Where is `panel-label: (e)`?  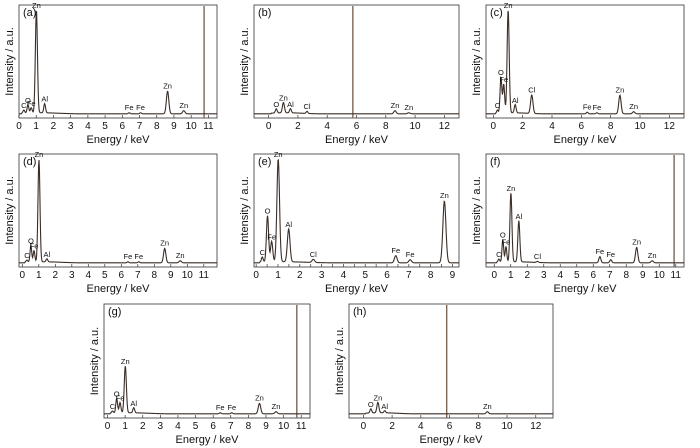 panel-label: (e) is located at coordinates (264, 162).